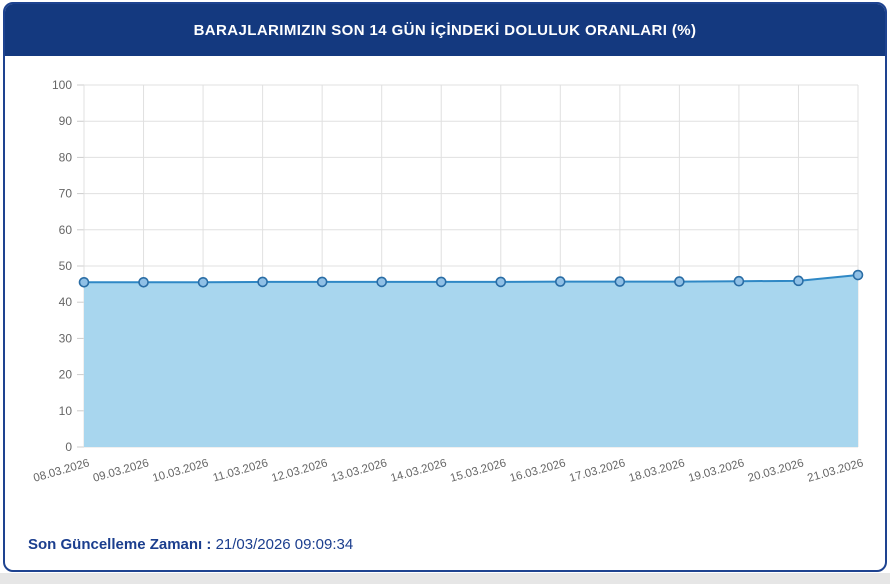 The height and width of the screenshot is (584, 890). What do you see at coordinates (66, 121) in the screenshot?
I see `y-tick-label: 90` at bounding box center [66, 121].